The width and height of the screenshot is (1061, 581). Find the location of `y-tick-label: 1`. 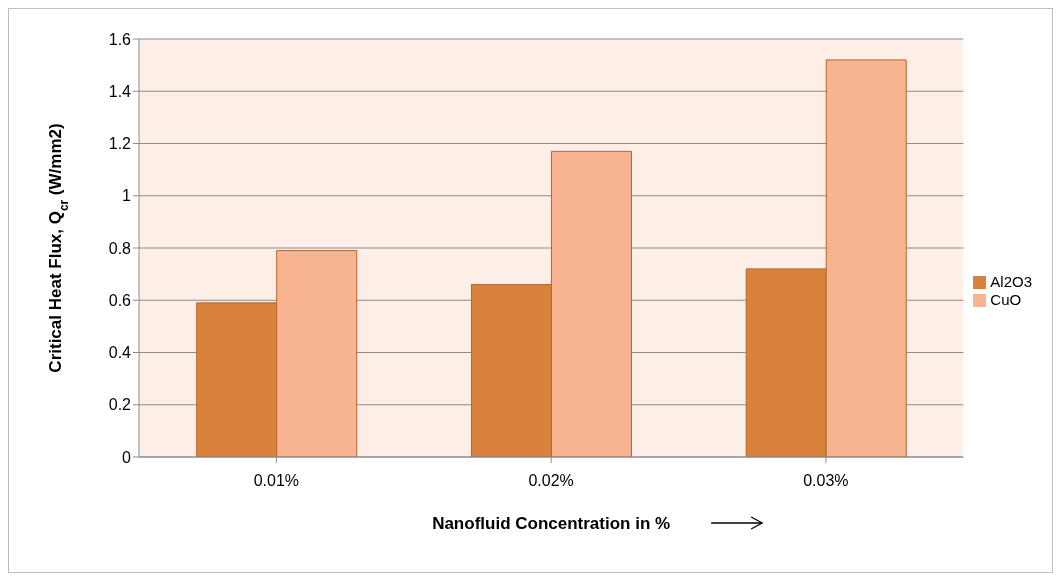

y-tick-label: 1 is located at coordinates (127, 196).